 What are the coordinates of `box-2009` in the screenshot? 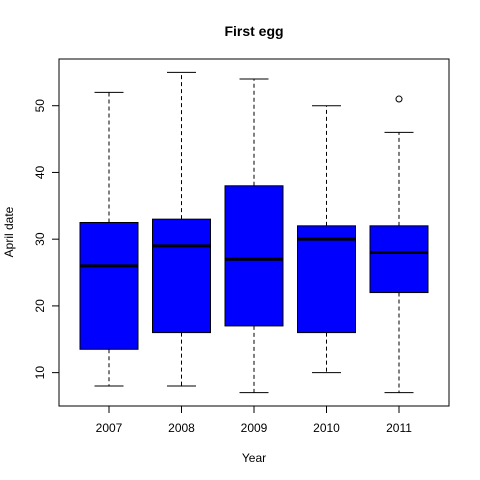 It's located at (254, 236).